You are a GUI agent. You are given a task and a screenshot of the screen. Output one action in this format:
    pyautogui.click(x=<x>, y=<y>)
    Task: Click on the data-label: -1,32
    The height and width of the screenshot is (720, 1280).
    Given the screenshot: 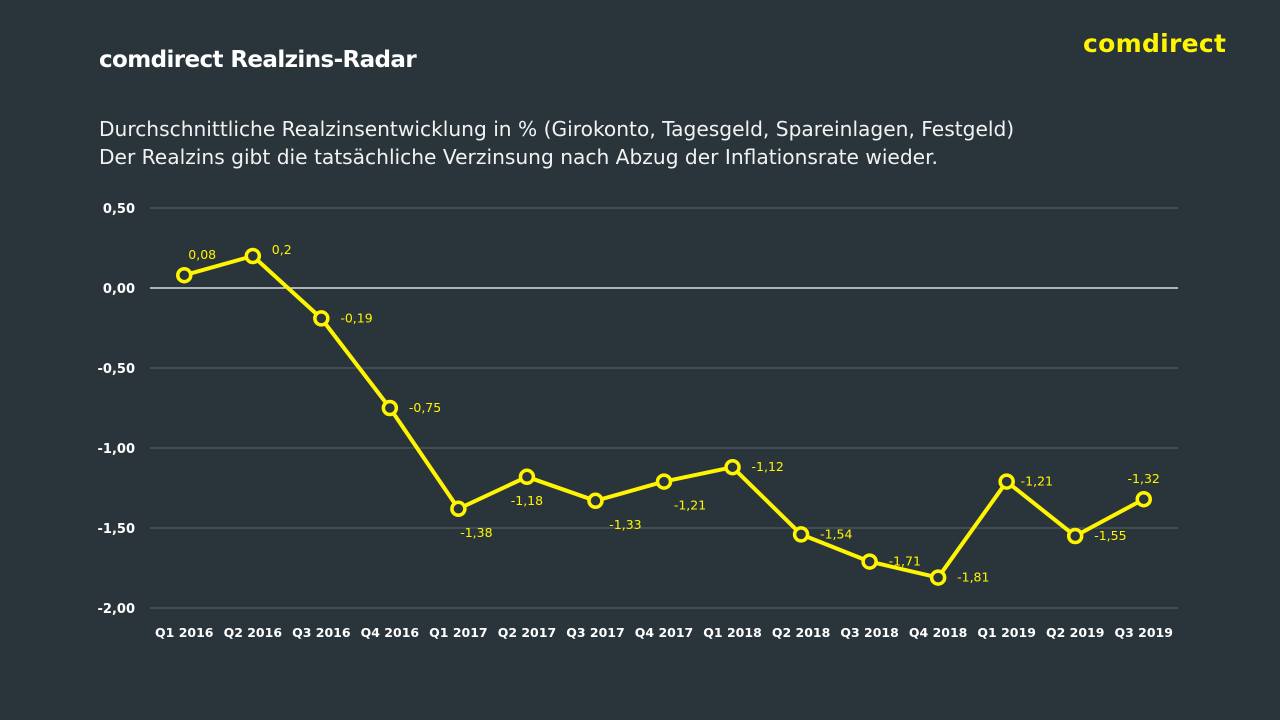 What is the action you would take?
    pyautogui.click(x=1144, y=478)
    